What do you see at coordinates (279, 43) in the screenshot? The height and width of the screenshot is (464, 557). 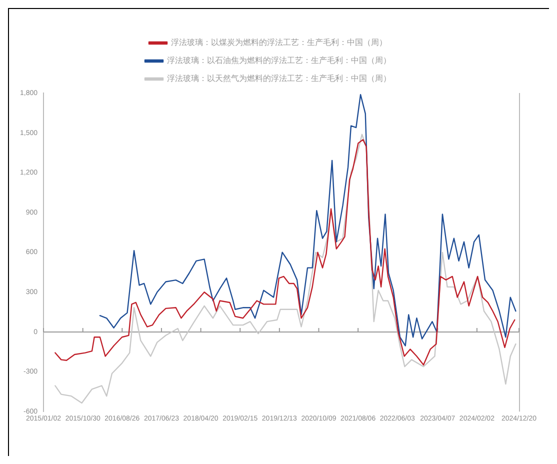 I see `legend-label: 浮法玻璃：以煤炭为燃料的浮法工艺：生产毛利：中国（周）` at bounding box center [279, 43].